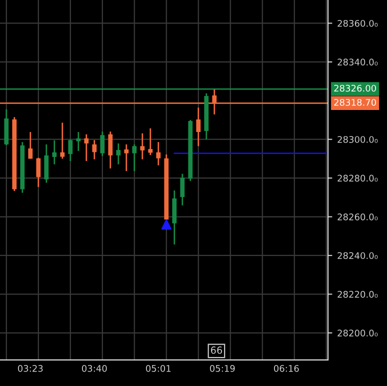  I want to click on y-tick-label: 28240.0₀, so click(358, 256).